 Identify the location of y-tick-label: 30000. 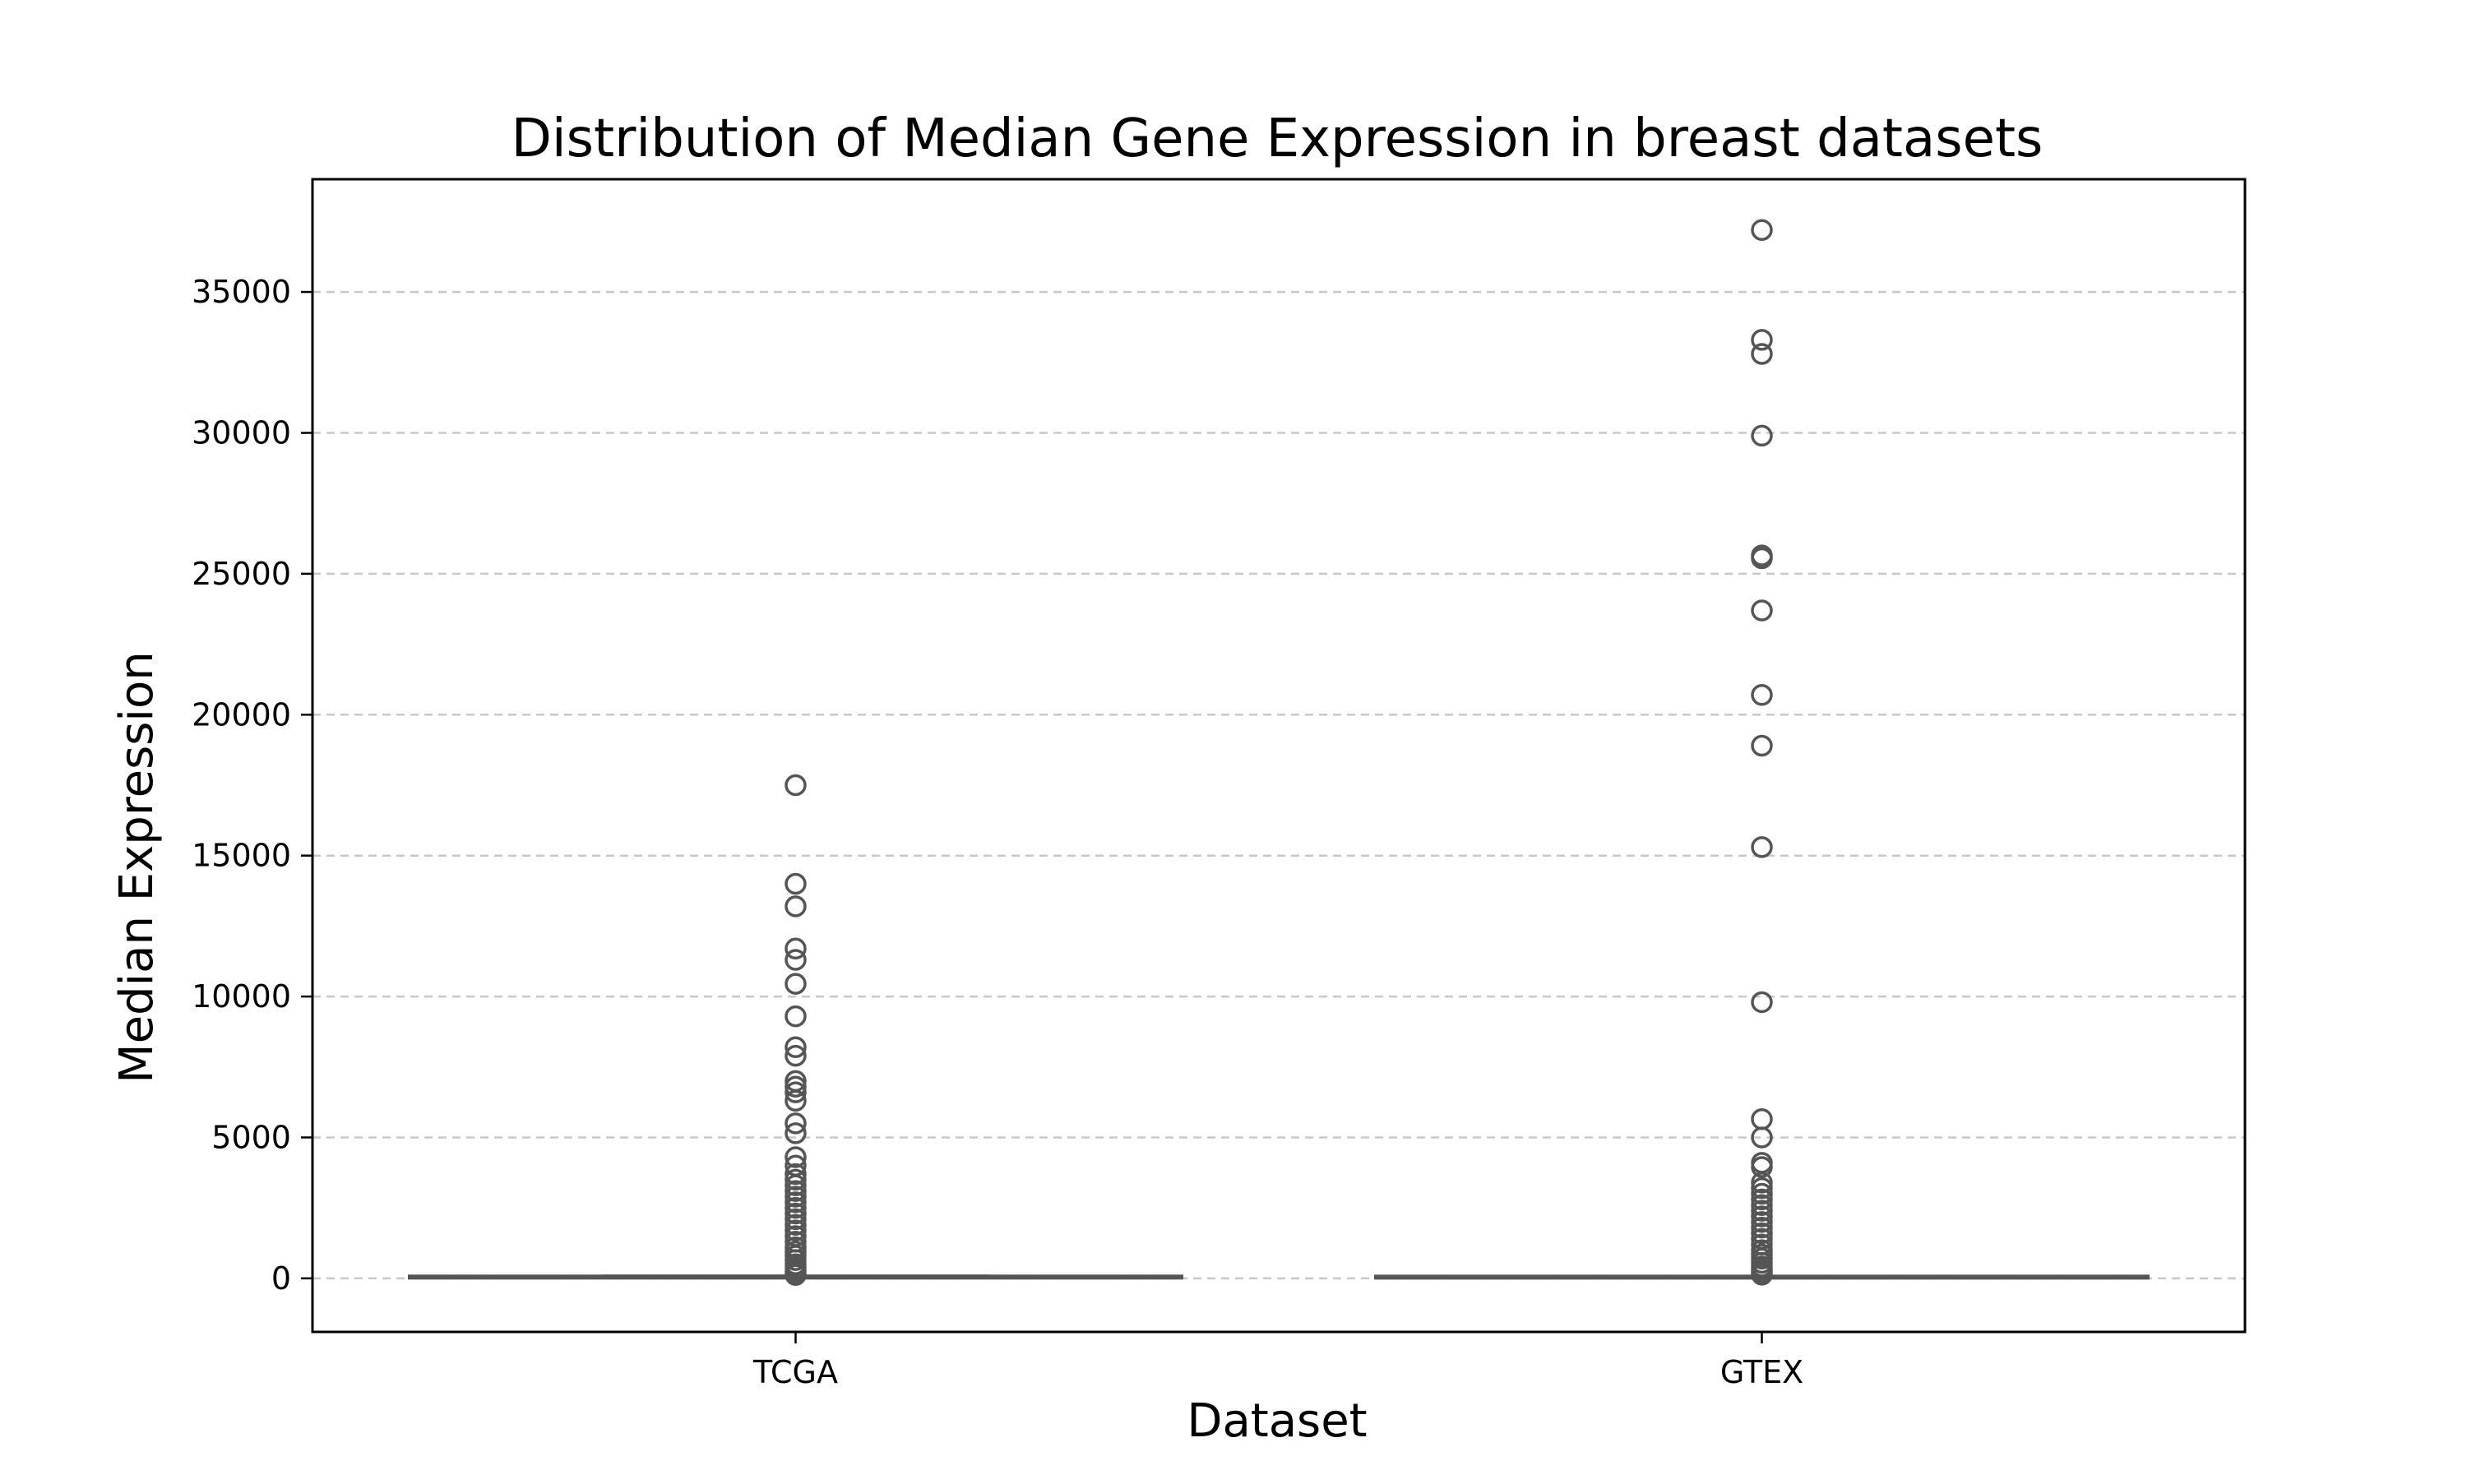
(242, 433).